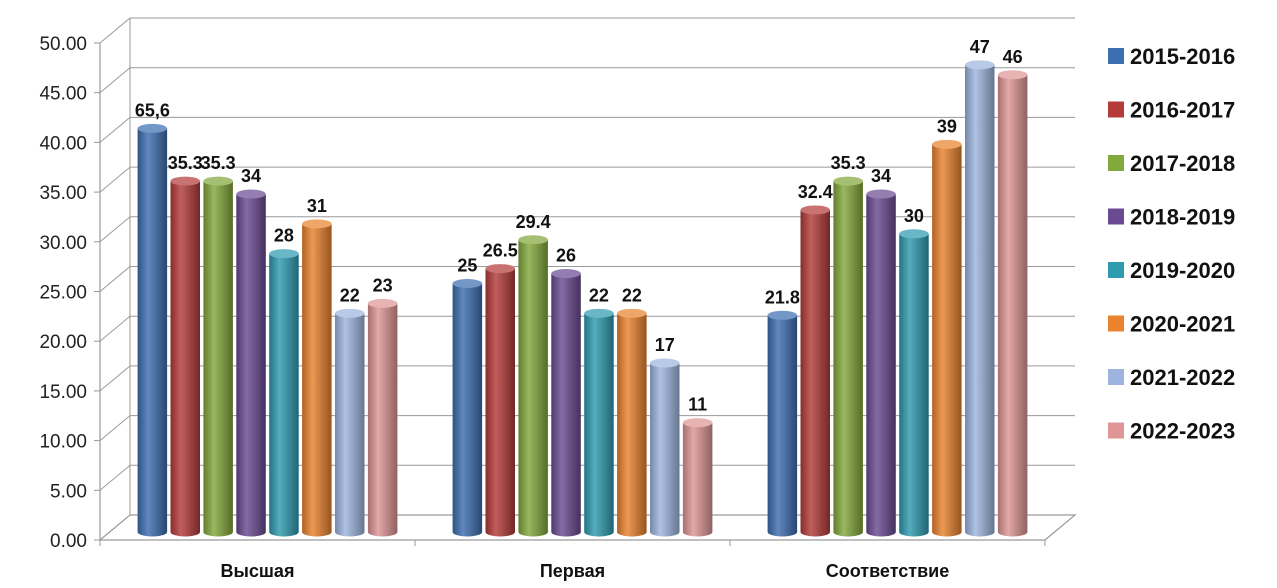  What do you see at coordinates (1171, 324) in the screenshot?
I see `legend-item: 2020-2021` at bounding box center [1171, 324].